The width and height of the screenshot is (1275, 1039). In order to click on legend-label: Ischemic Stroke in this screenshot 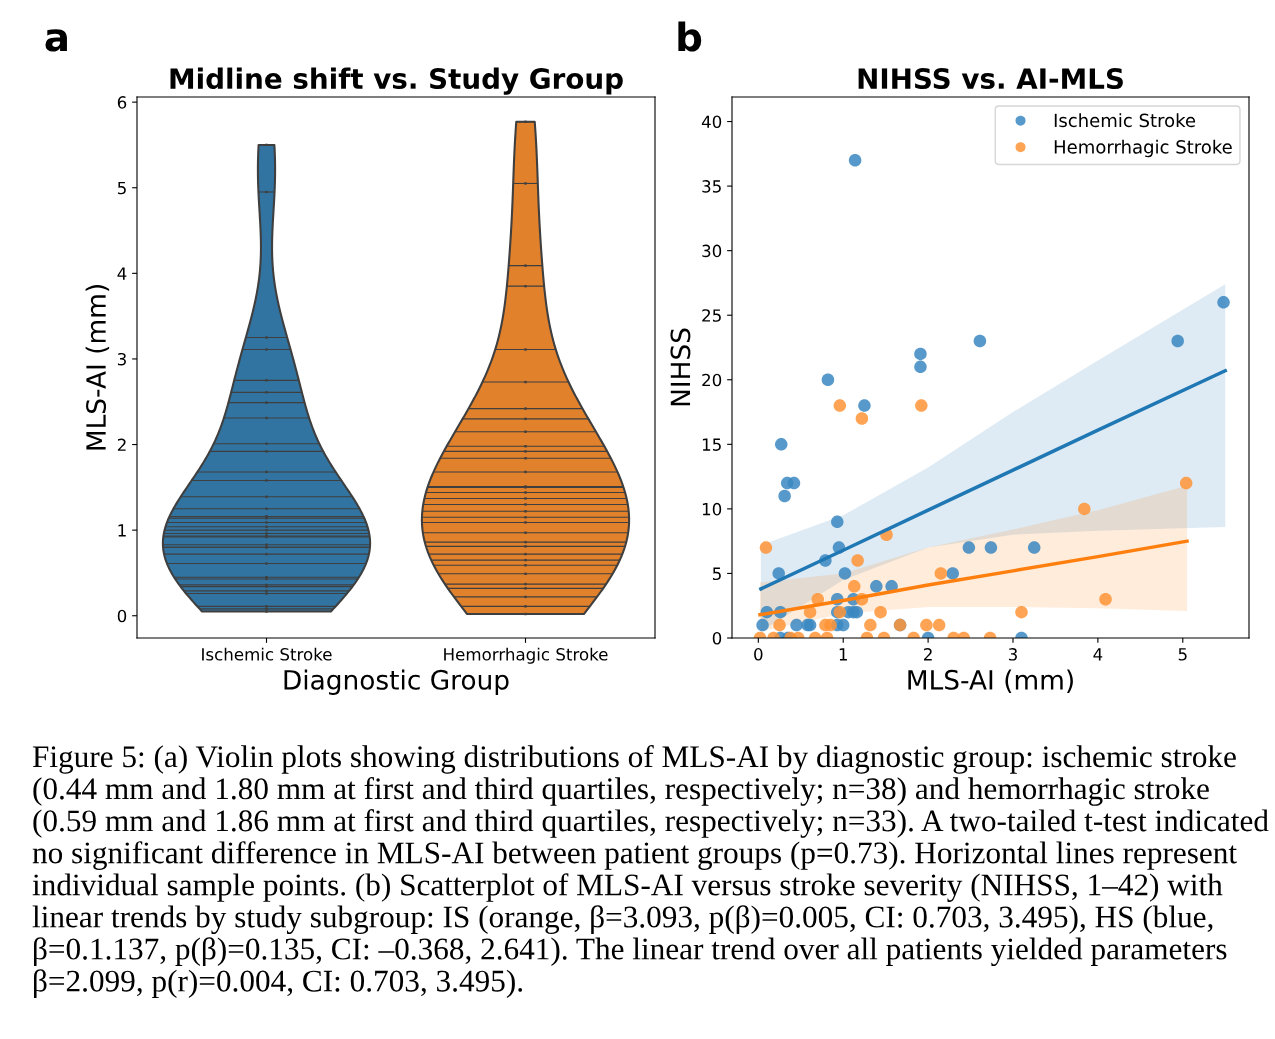, I will do `click(1125, 120)`.